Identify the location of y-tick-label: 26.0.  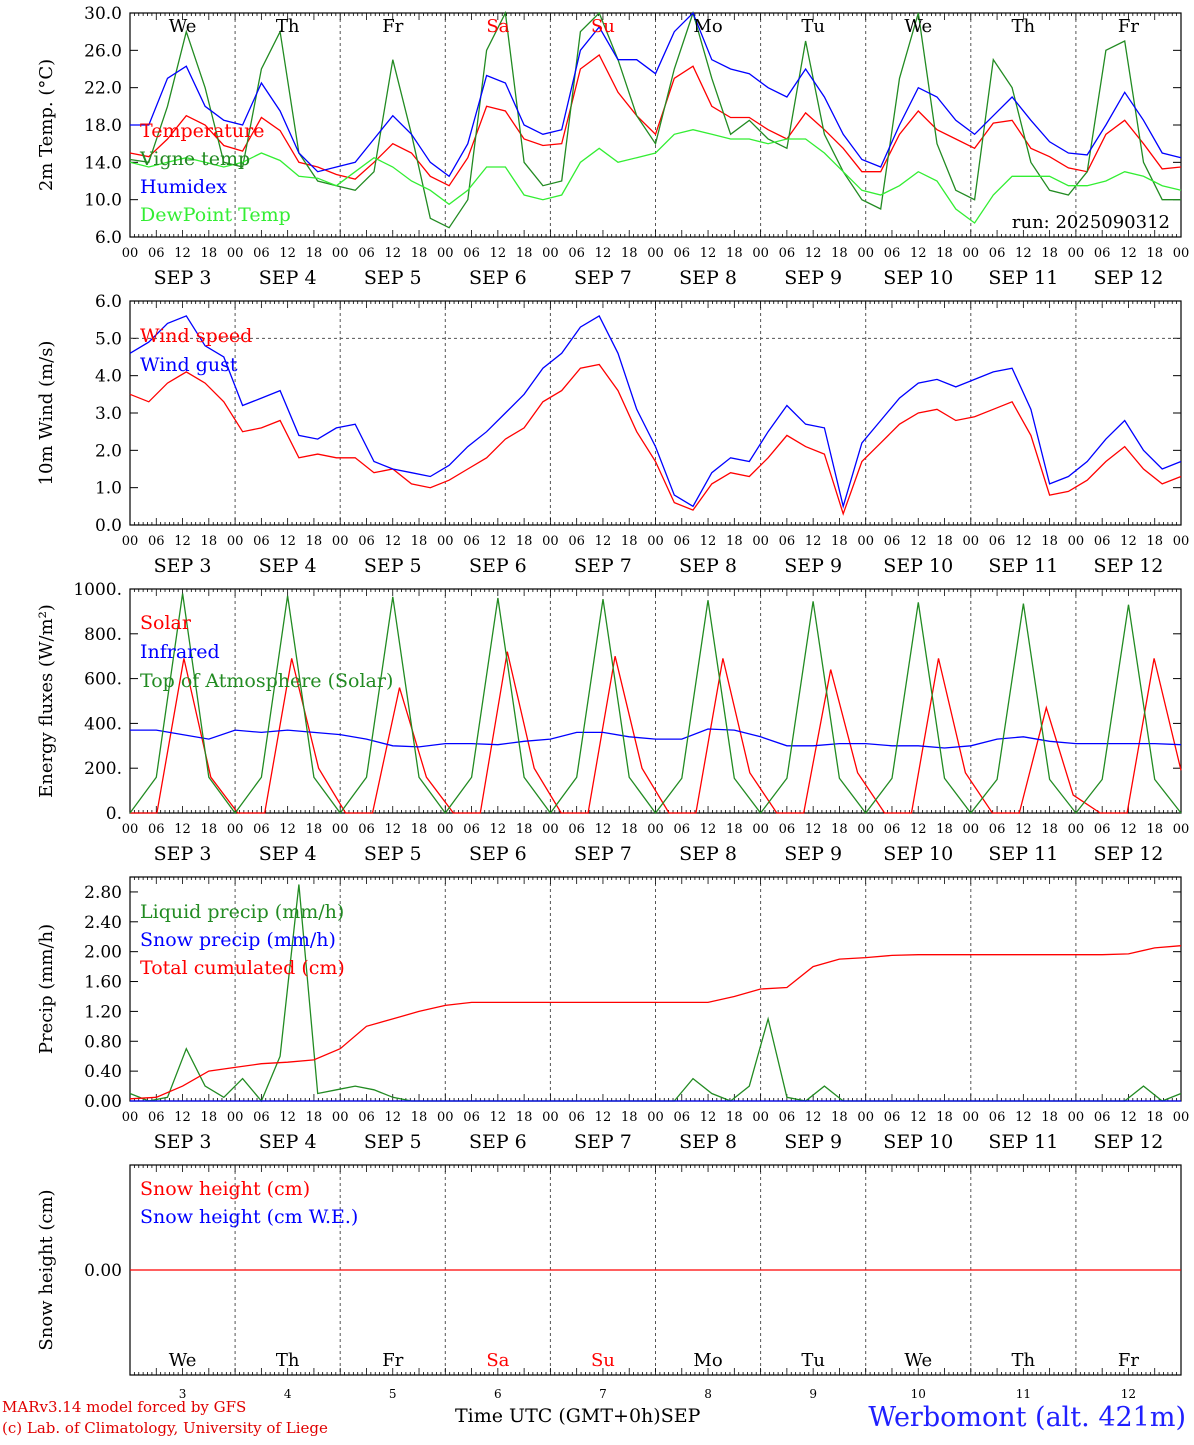
(103, 51).